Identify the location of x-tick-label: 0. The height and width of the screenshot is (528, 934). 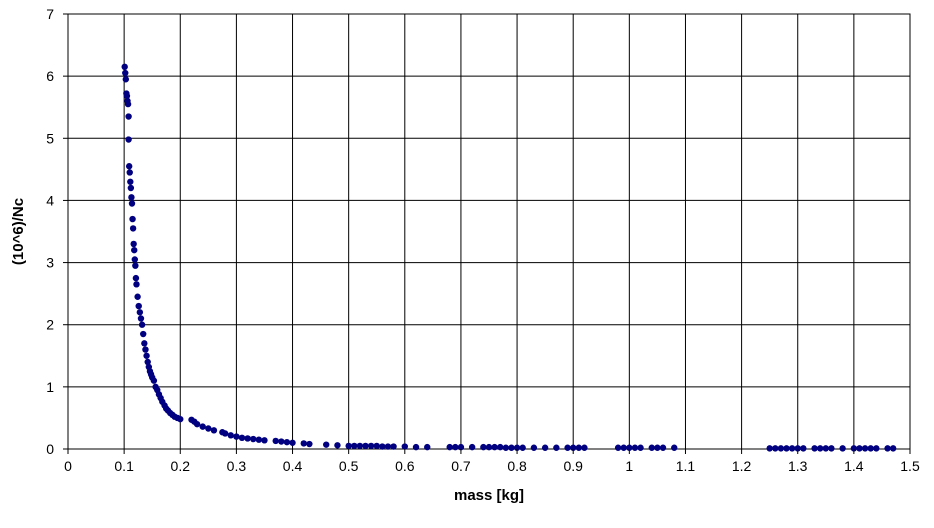
(68, 466).